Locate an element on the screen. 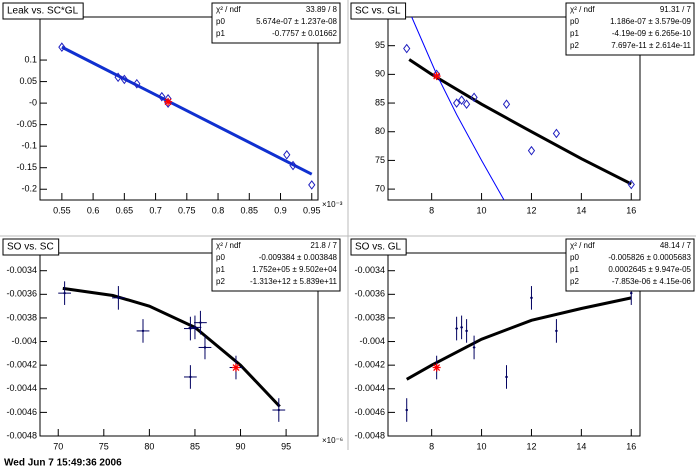  y-tick-label: 0.05 is located at coordinates (28, 81).